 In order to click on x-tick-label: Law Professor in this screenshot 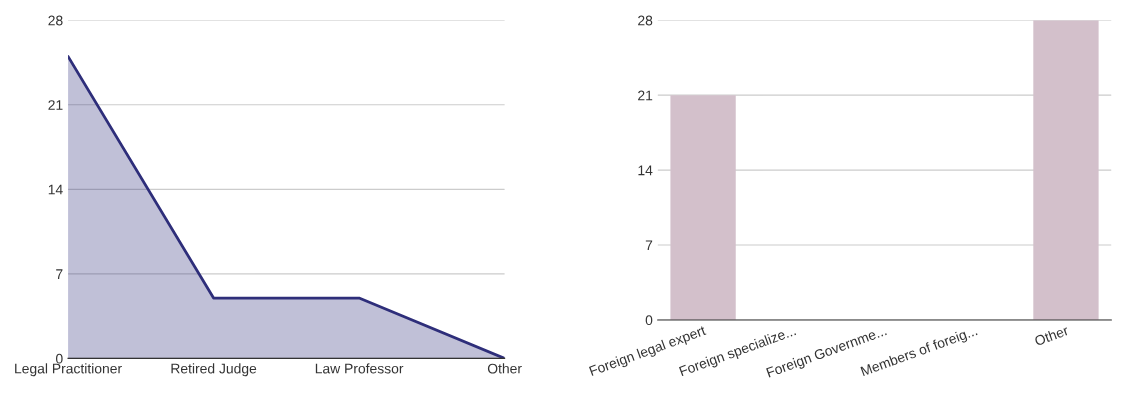, I will do `click(359, 368)`.